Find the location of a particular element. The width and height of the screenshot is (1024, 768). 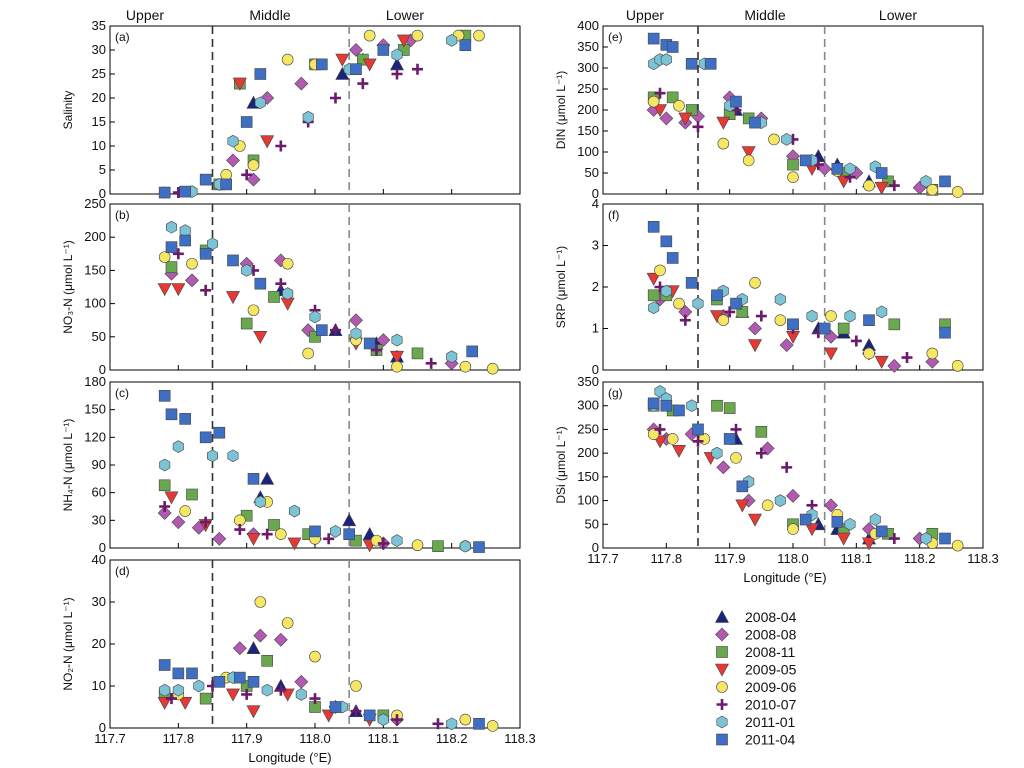

y-tick-label: 0 is located at coordinates (102, 727).